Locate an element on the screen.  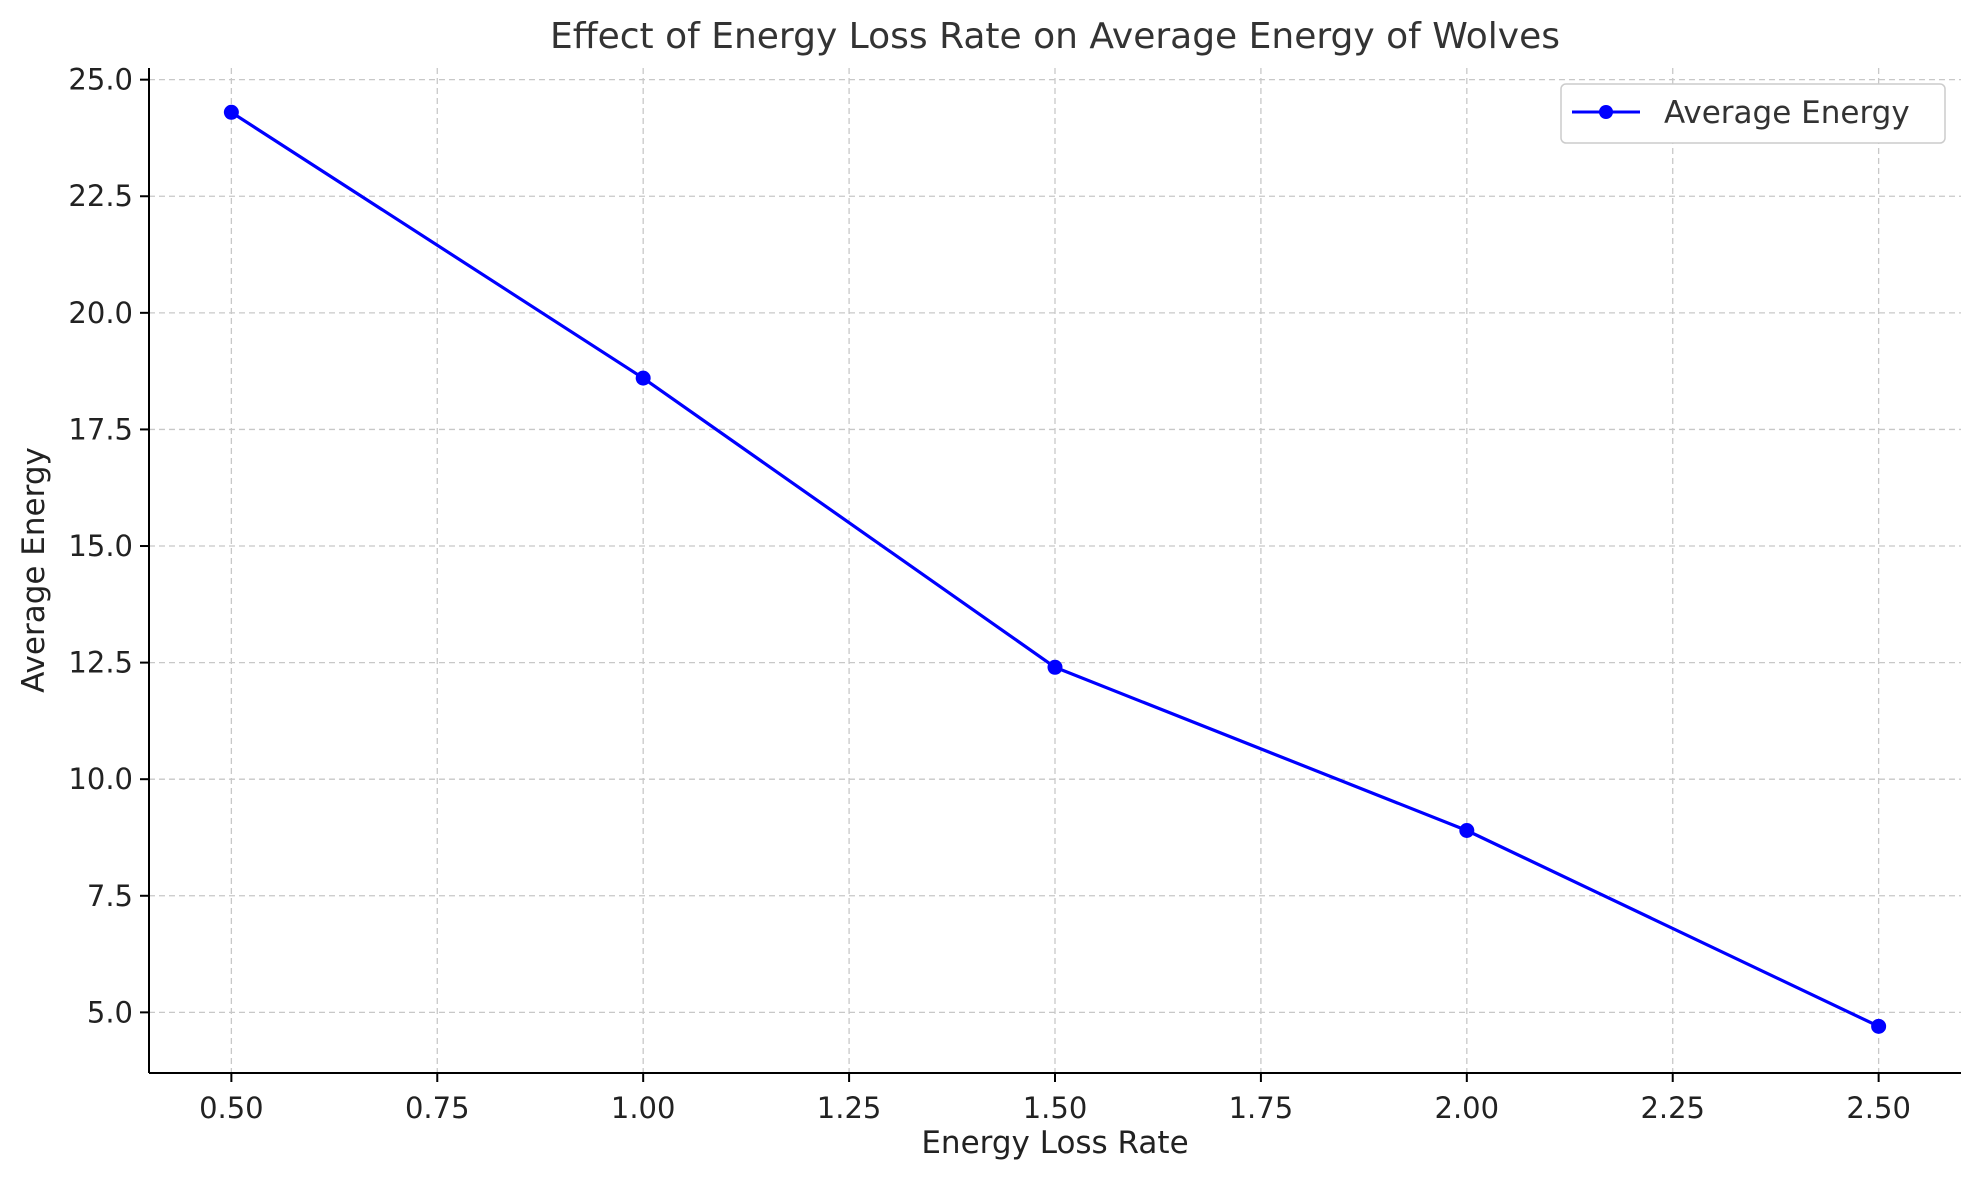
legend-point-marker is located at coordinates (1606, 112).